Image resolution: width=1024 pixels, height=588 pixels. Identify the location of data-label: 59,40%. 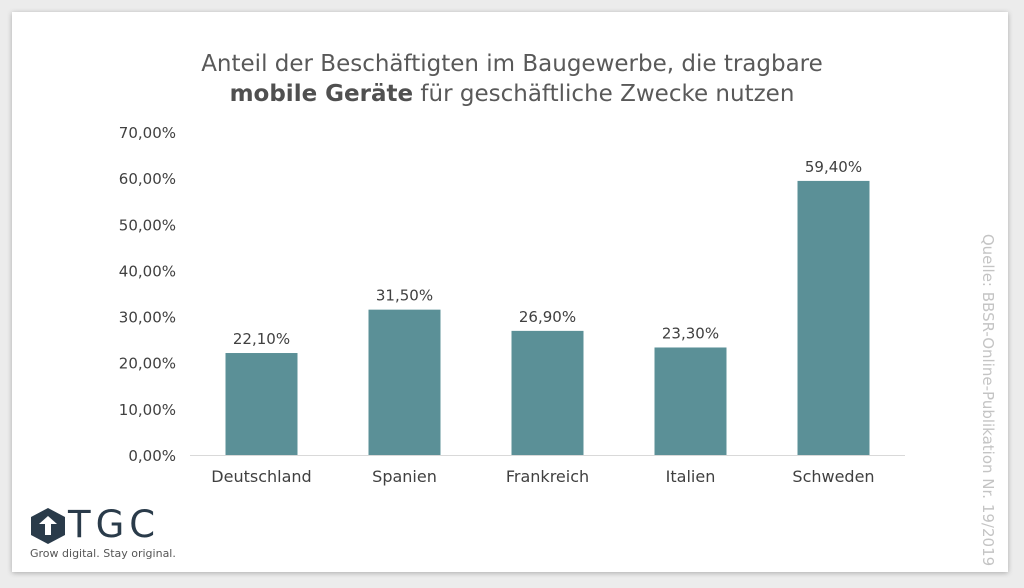
(833, 167).